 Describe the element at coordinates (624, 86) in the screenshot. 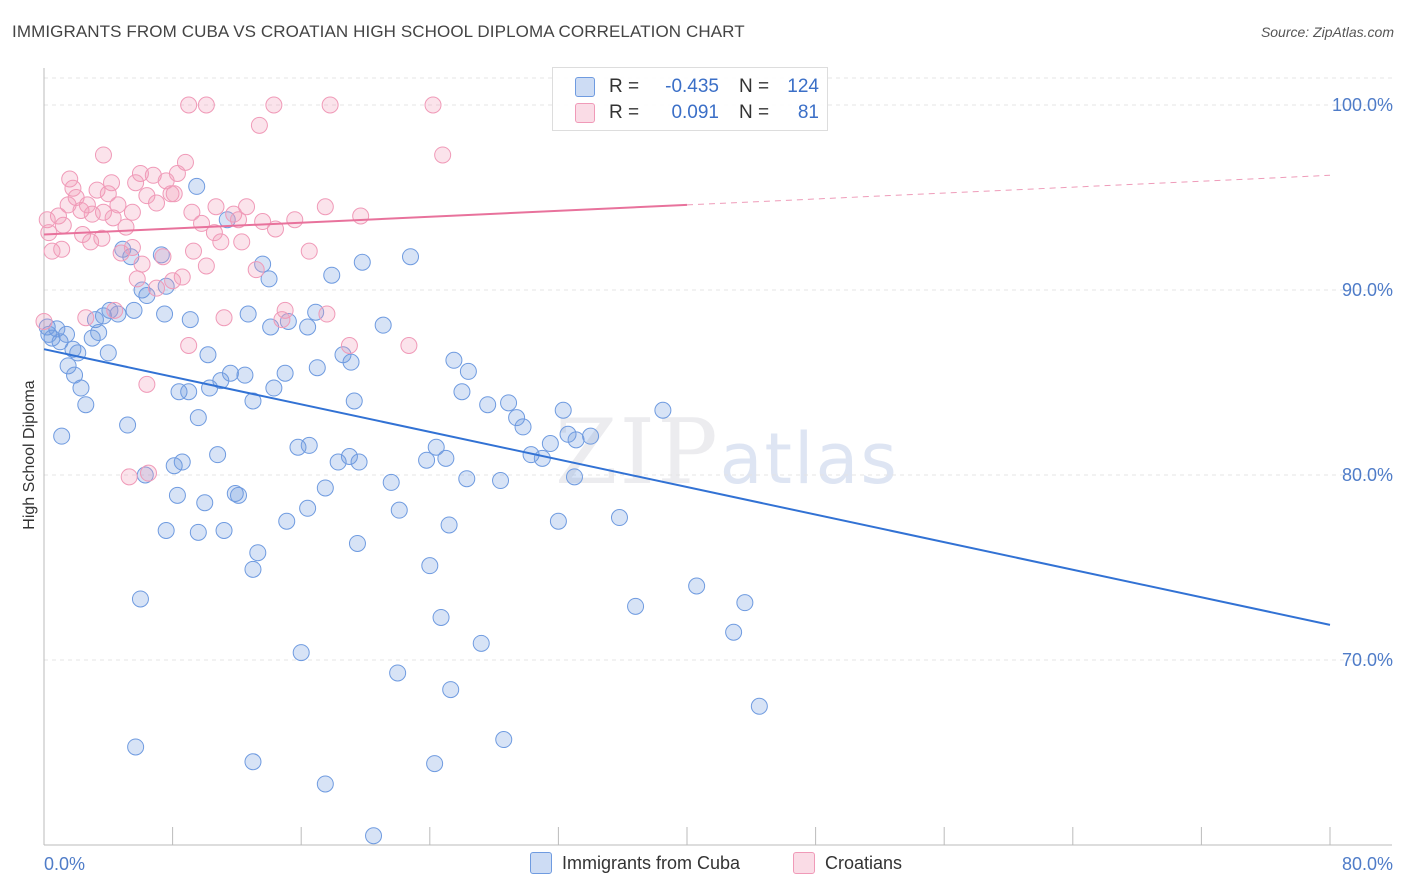

I see `legend-r-label: R =` at that location.